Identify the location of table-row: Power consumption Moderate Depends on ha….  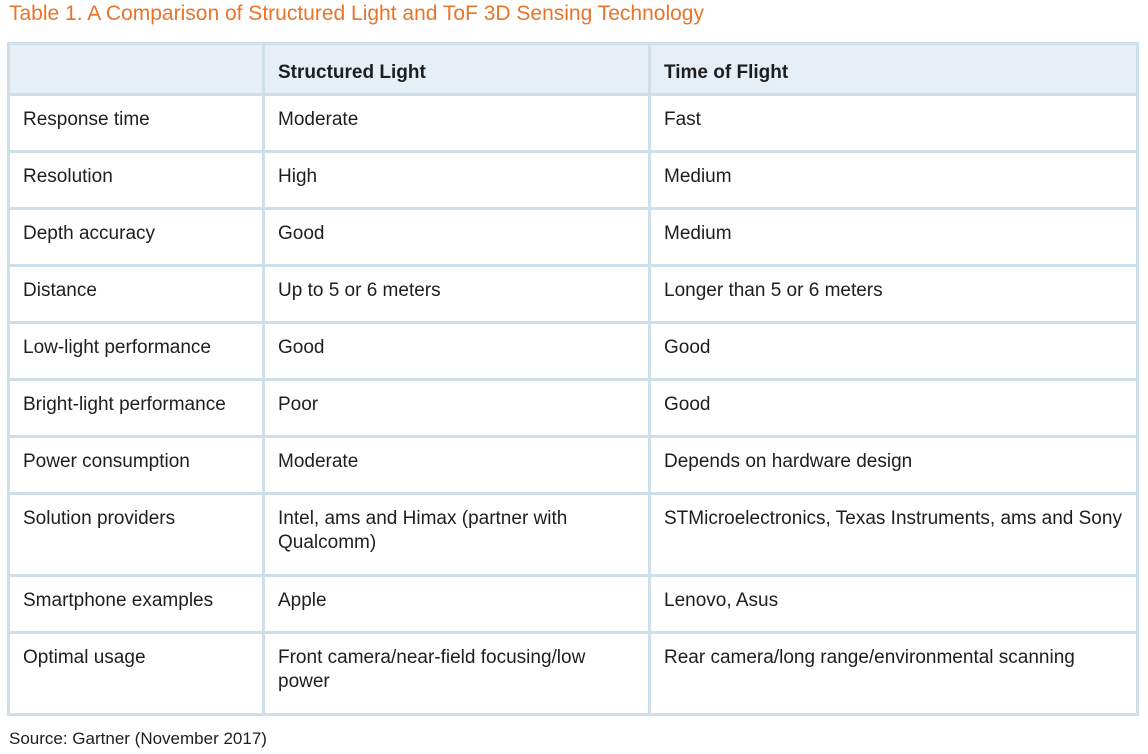
(573, 465).